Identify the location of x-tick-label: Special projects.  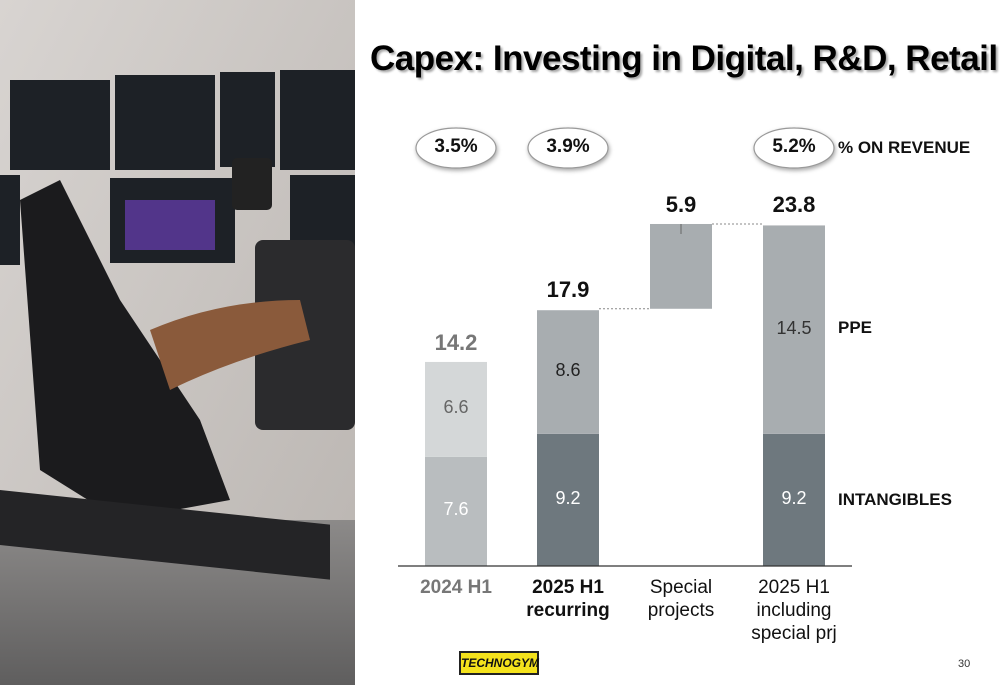
(681, 599).